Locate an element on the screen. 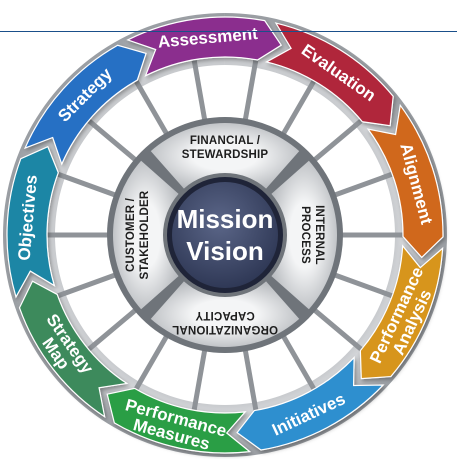 The image size is (457, 475). quadrant-label-bottom: ORGANIZATIONAL is located at coordinates (225, 329).